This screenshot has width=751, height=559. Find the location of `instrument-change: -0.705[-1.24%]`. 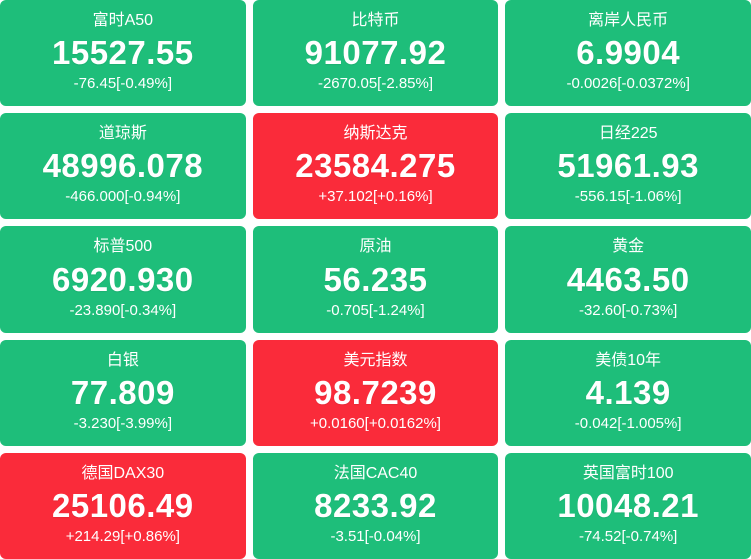

instrument-change: -0.705[-1.24%] is located at coordinates (375, 310).